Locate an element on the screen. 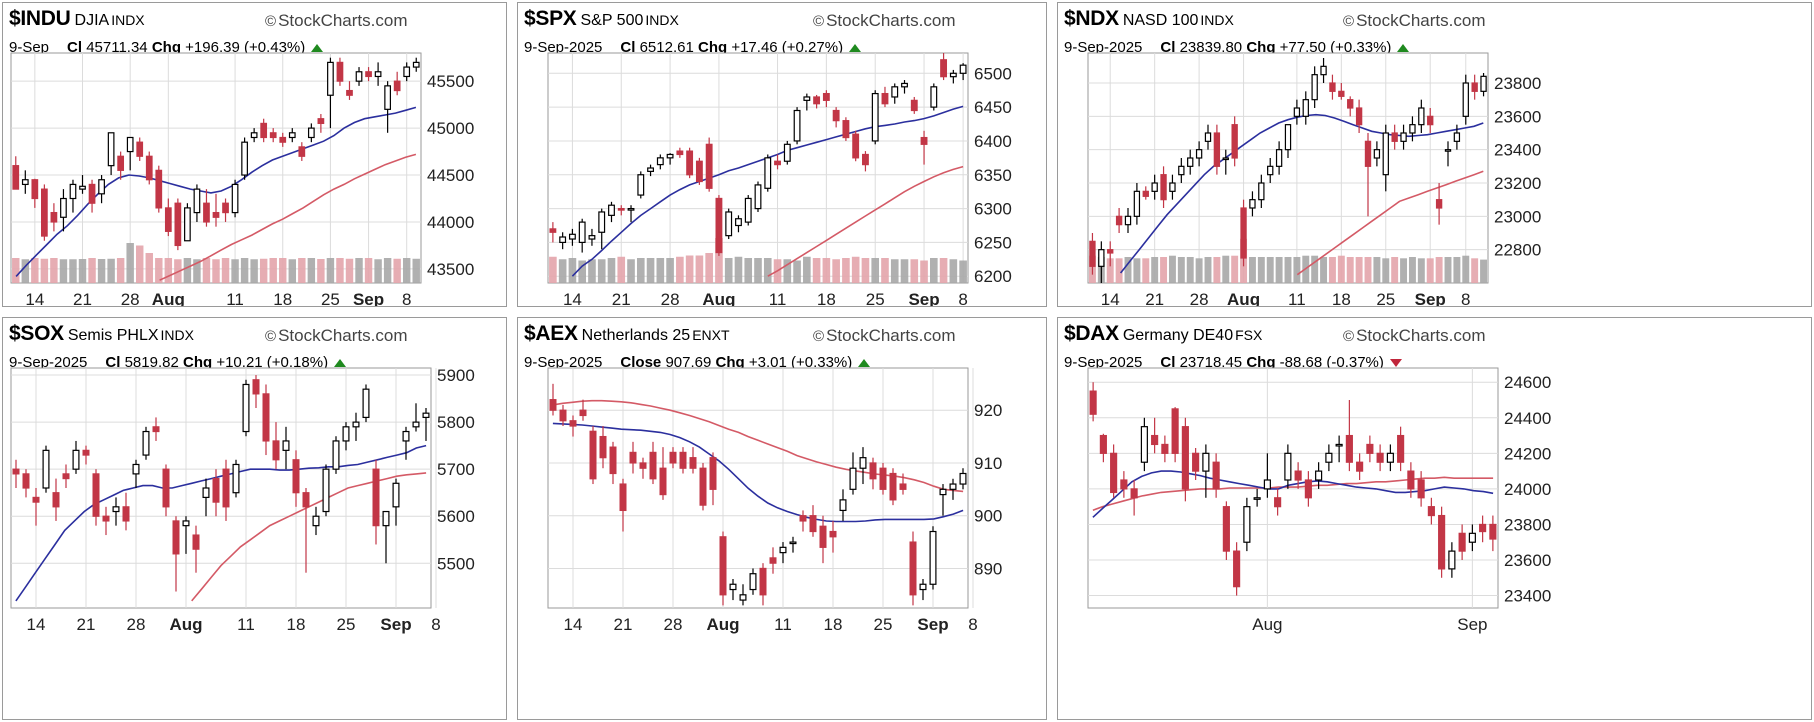  y-tick-label: 6200 is located at coordinates (993, 276).